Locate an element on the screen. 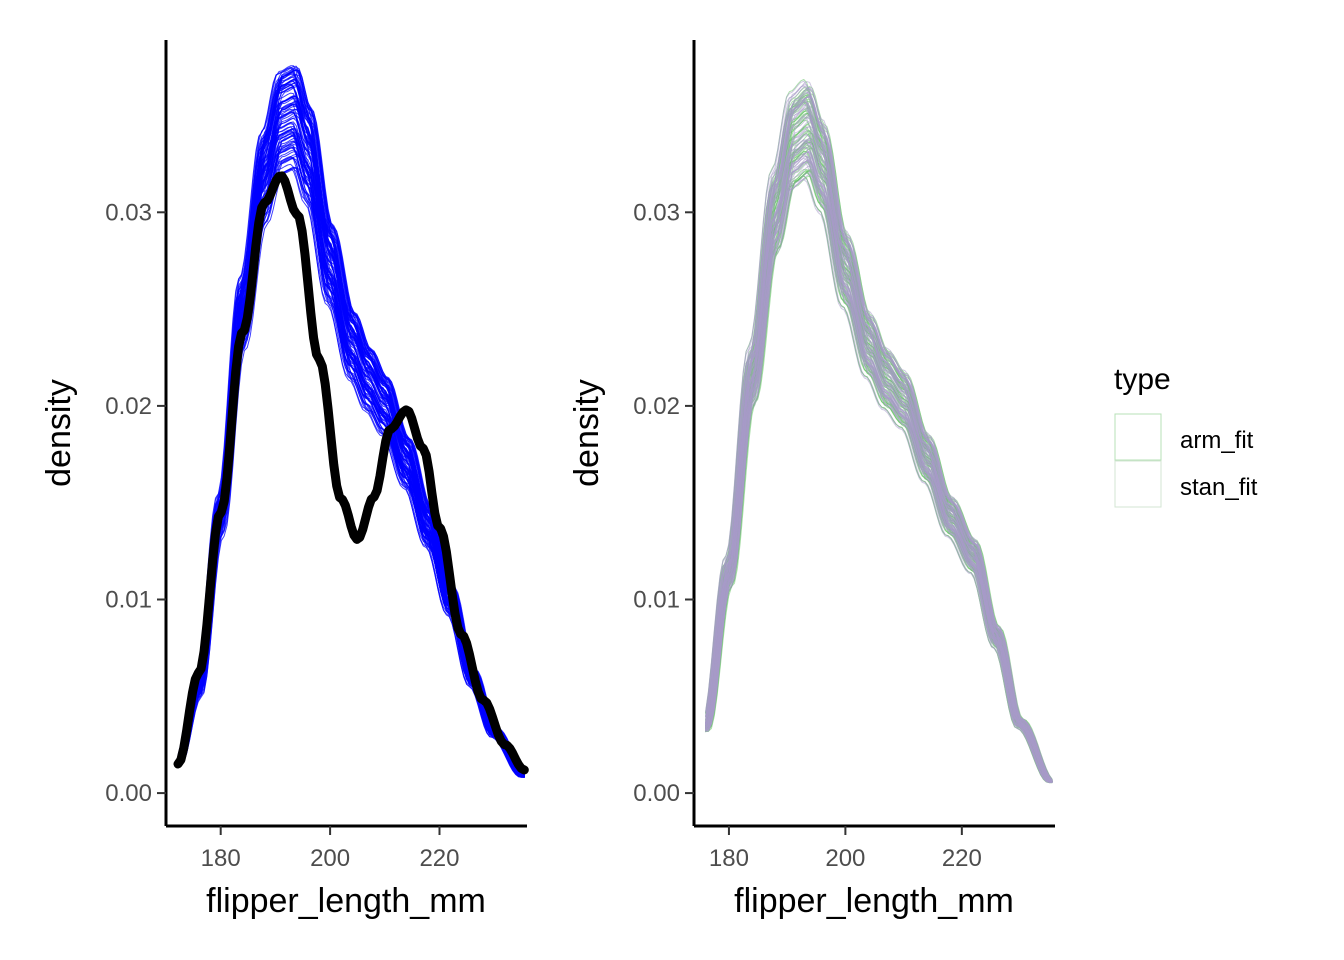 This screenshot has width=1344, height=960. right-x-axis-title: flipper_length_mm is located at coordinates (874, 901).